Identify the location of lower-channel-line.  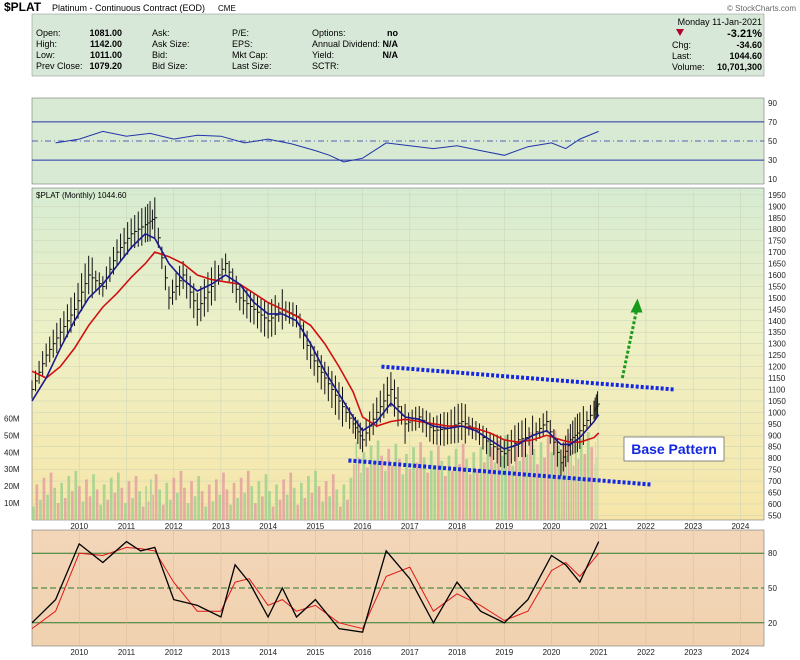
(499, 472).